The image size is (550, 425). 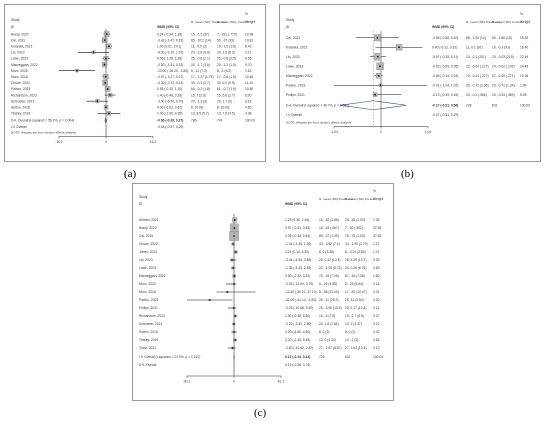 I want to click on weight-value: 9.70, so click(x=248, y=65).